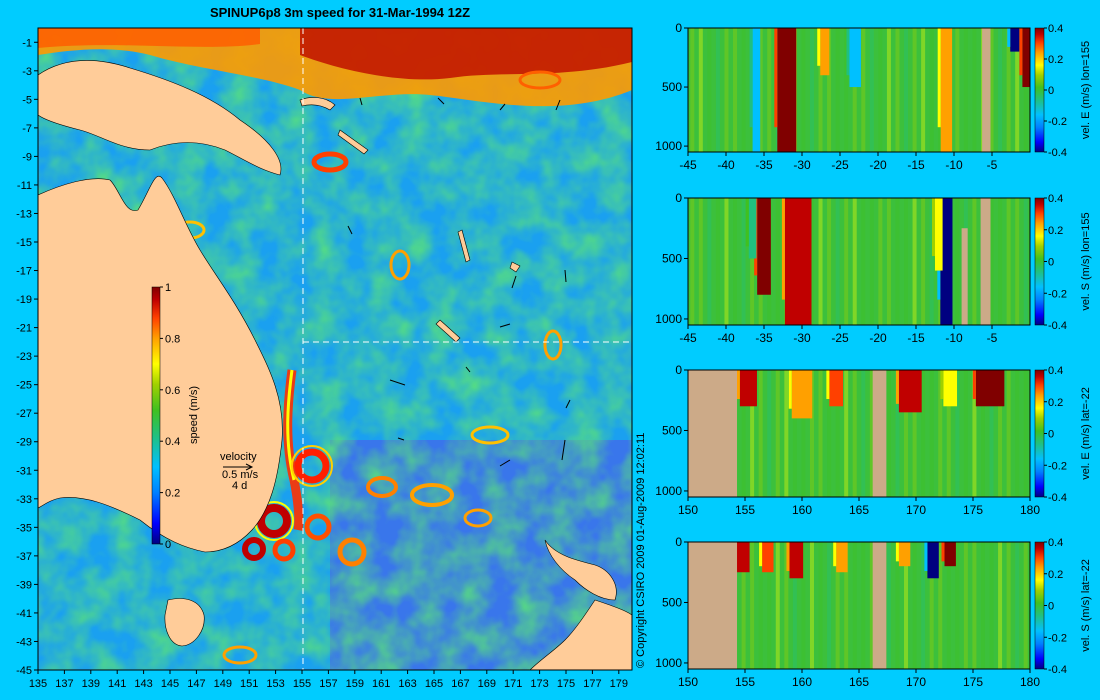 This screenshot has width=1100, height=700. Describe the element at coordinates (317, 104) in the screenshot. I see `new-britain` at that location.